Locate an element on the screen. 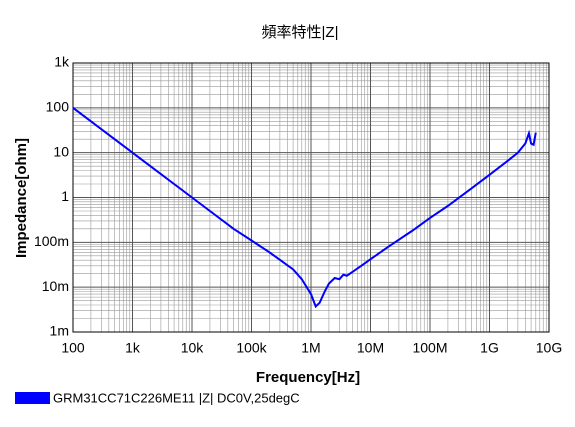 This screenshot has height=427, width=575. y-tick-label: 10m is located at coordinates (55, 286).